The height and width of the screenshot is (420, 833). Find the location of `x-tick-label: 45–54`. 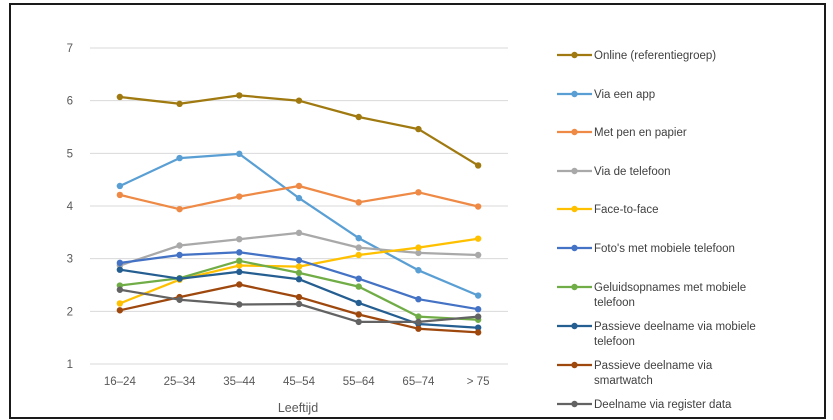

x-tick-label: 45–54 is located at coordinates (299, 382).